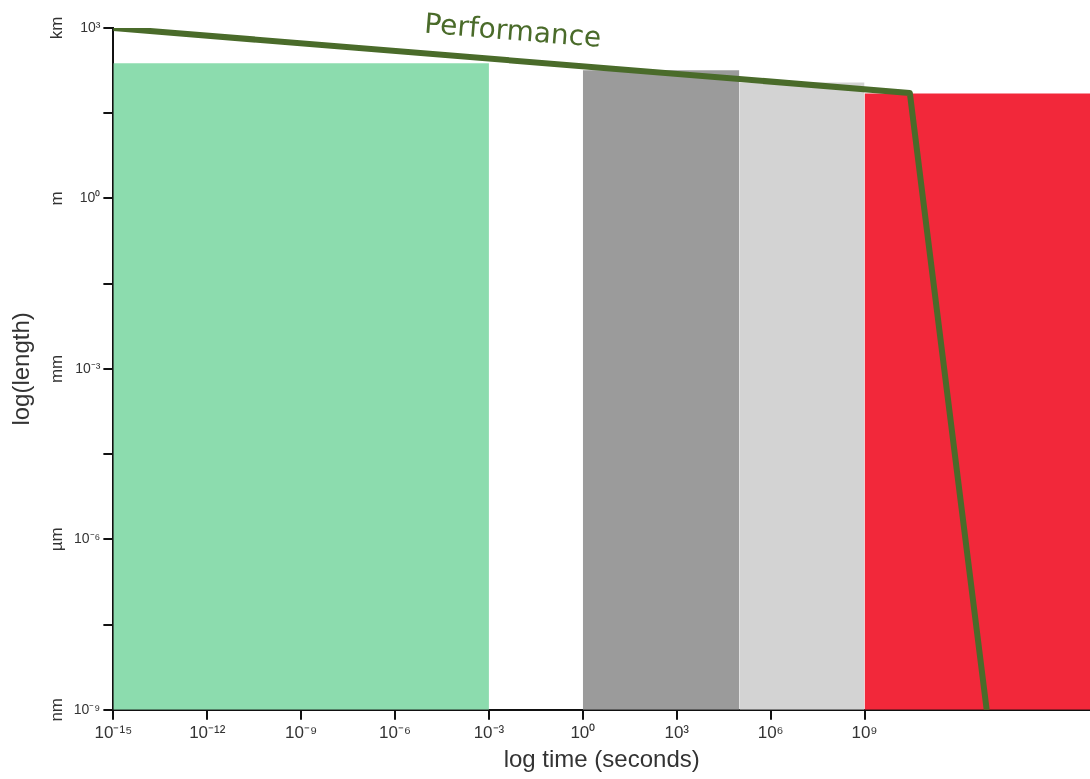 The height and width of the screenshot is (779, 1090). What do you see at coordinates (601, 759) in the screenshot?
I see `x-axis-title: log time (seconds)` at bounding box center [601, 759].